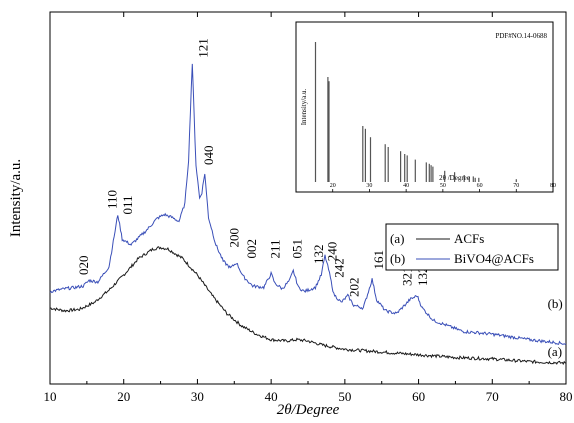 Image resolution: width=574 pixels, height=423 pixels. What do you see at coordinates (123, 396) in the screenshot?
I see `x-tick-label: 20` at bounding box center [123, 396].